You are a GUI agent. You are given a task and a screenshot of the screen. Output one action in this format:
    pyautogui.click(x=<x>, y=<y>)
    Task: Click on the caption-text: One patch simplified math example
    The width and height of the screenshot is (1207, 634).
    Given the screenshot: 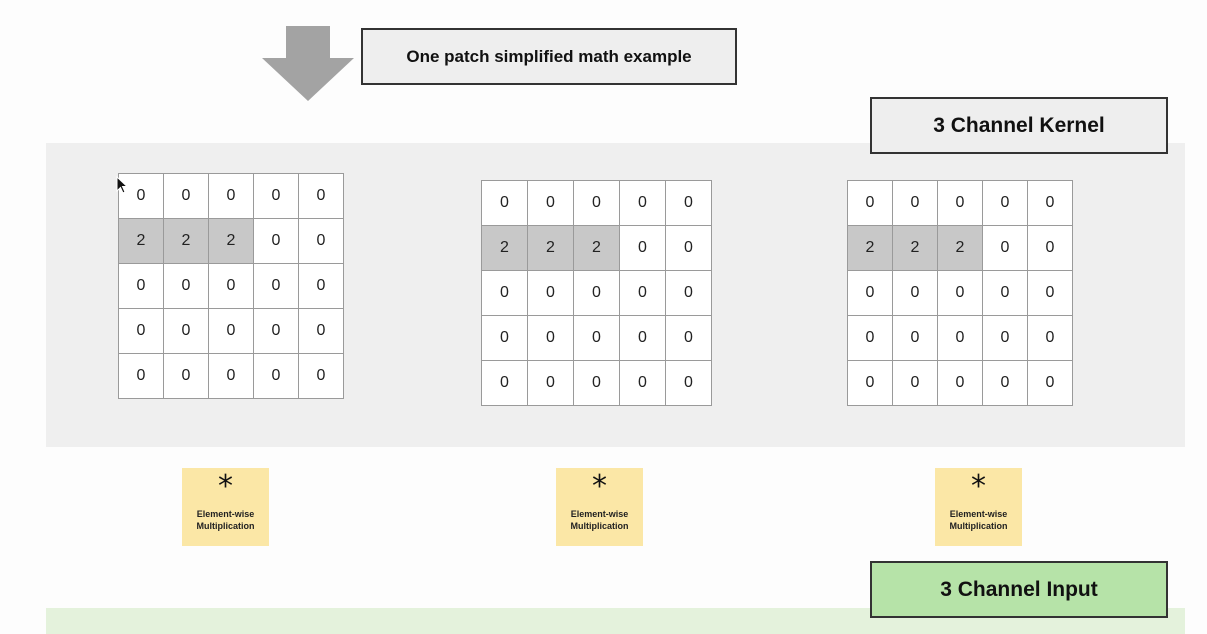 What is the action you would take?
    pyautogui.click(x=549, y=56)
    